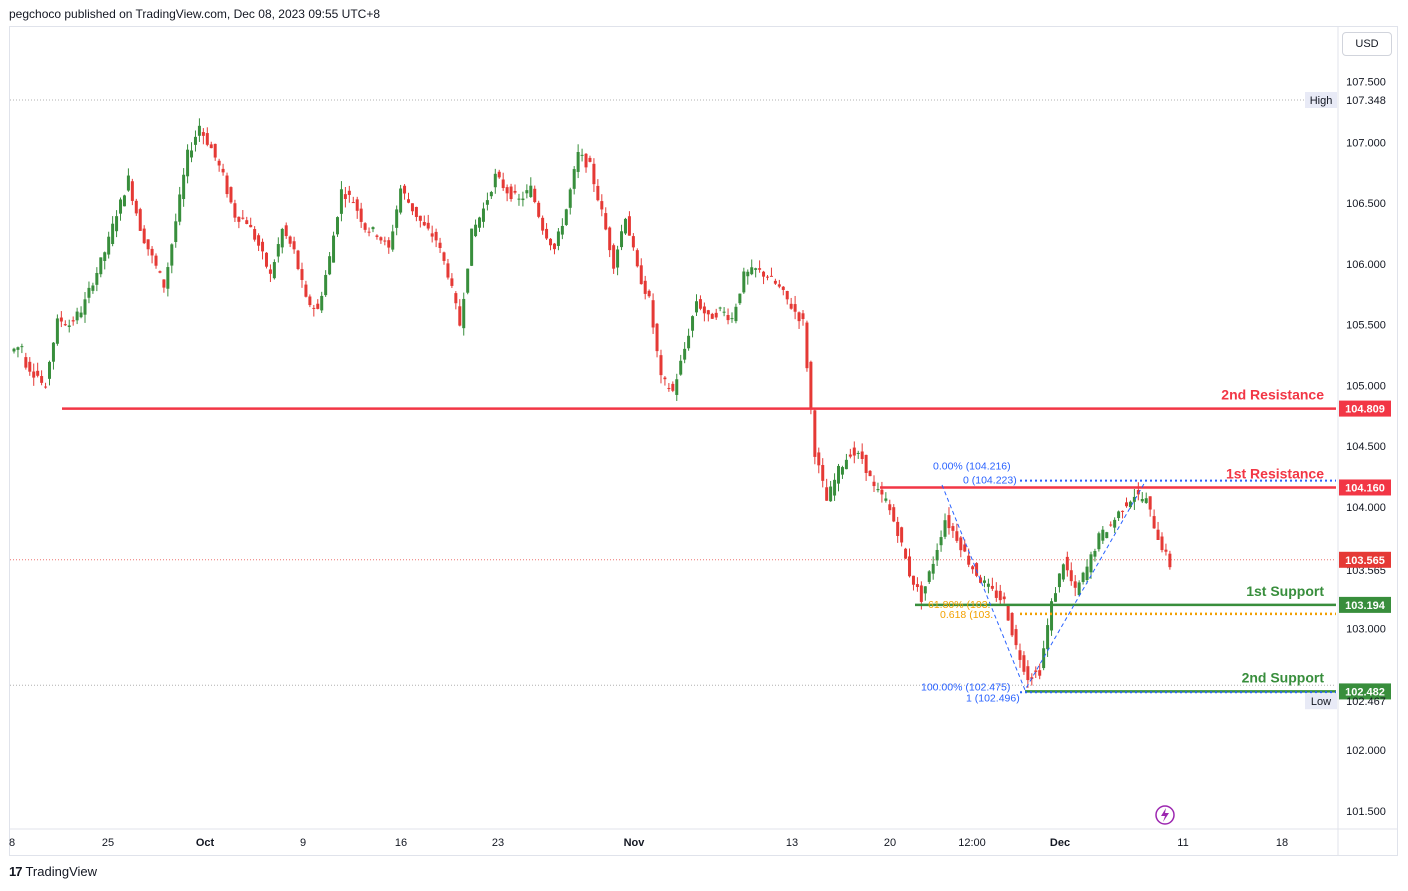 This screenshot has height=891, width=1408. What do you see at coordinates (53, 871) in the screenshot?
I see `tradingview-footer: 17 TradingView` at bounding box center [53, 871].